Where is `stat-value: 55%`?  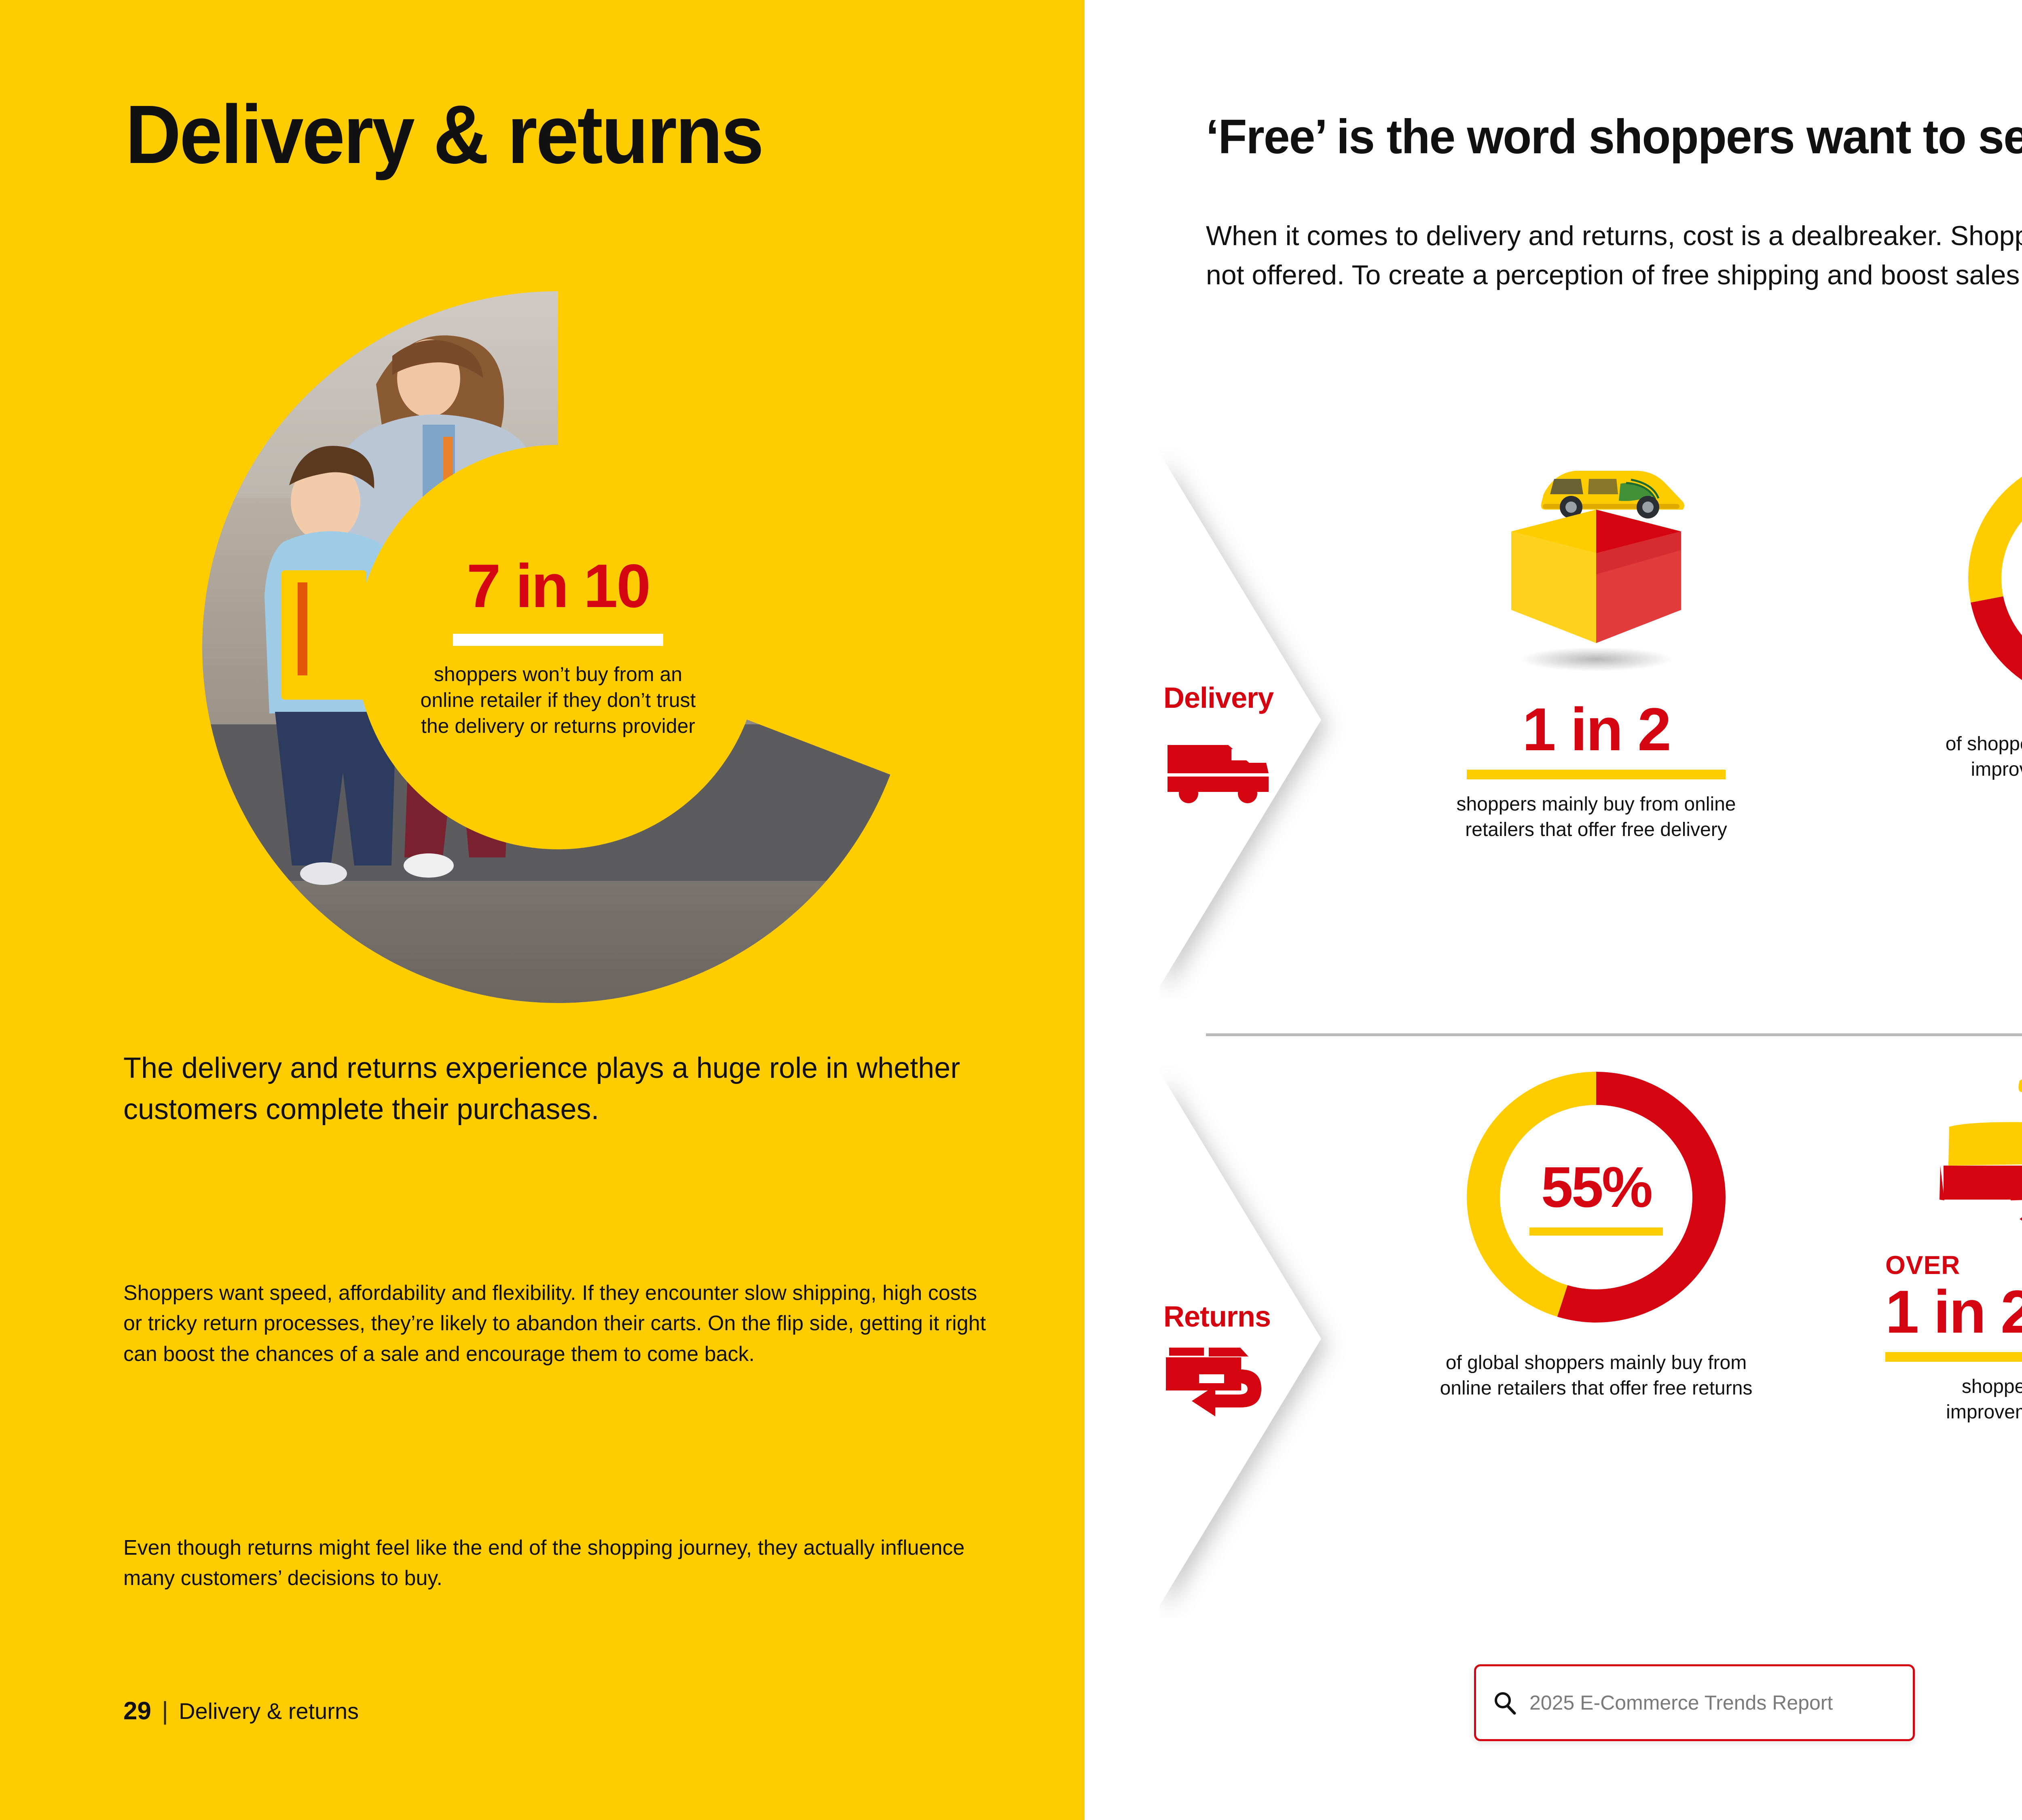
stat-value: 55% is located at coordinates (1597, 1187).